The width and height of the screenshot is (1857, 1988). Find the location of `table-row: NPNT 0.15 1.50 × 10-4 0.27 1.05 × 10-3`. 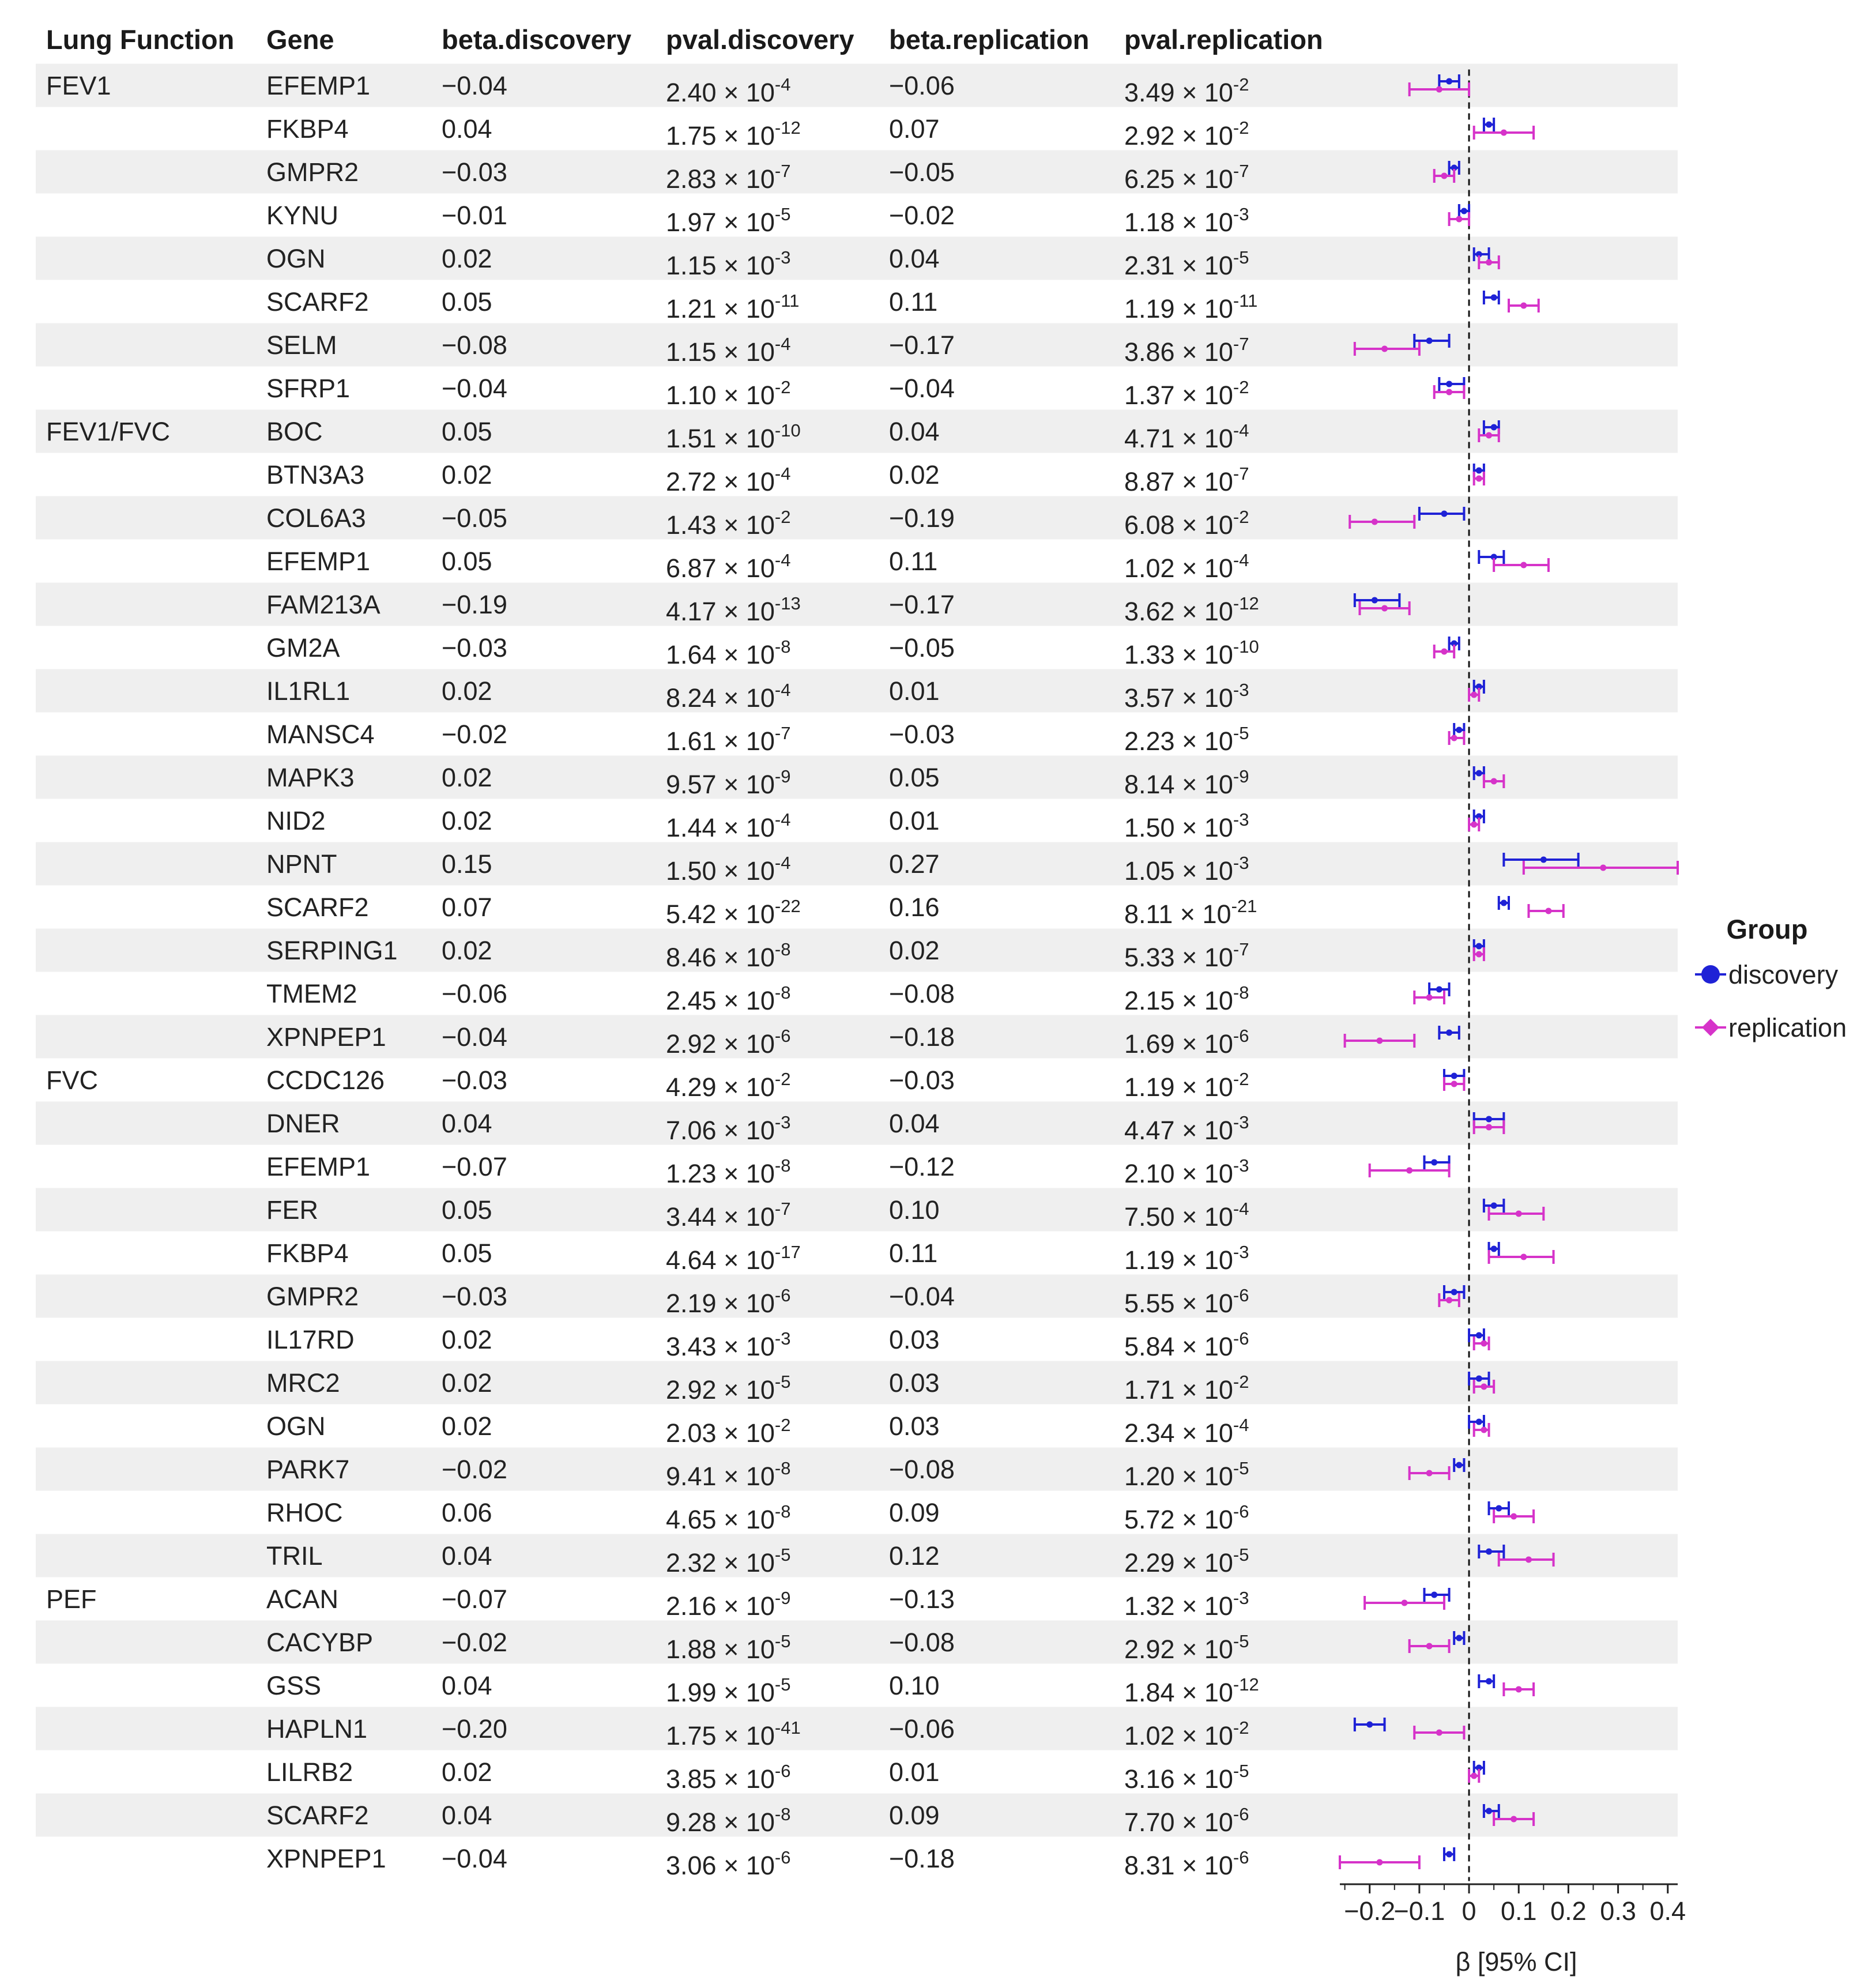

table-row: NPNT 0.15 1.50 × 10-4 0.27 1.05 × 10-3 is located at coordinates (757, 867).